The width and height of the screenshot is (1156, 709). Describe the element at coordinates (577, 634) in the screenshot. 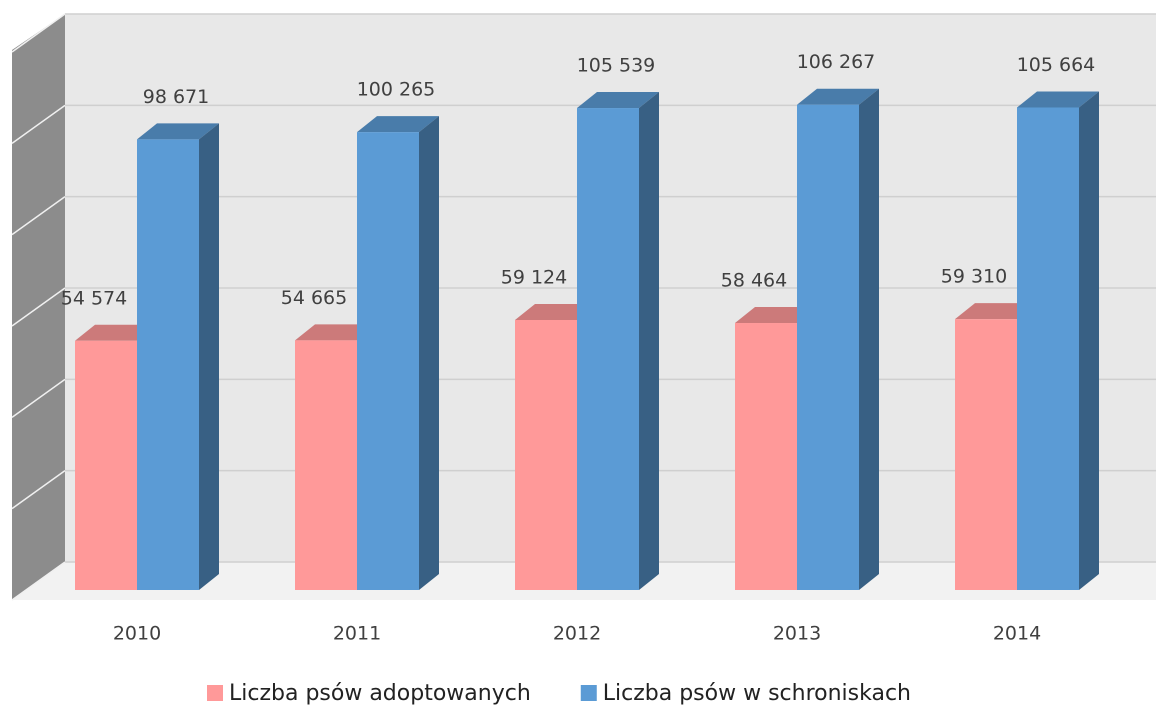

I see `x-tick-label: 2012` at that location.